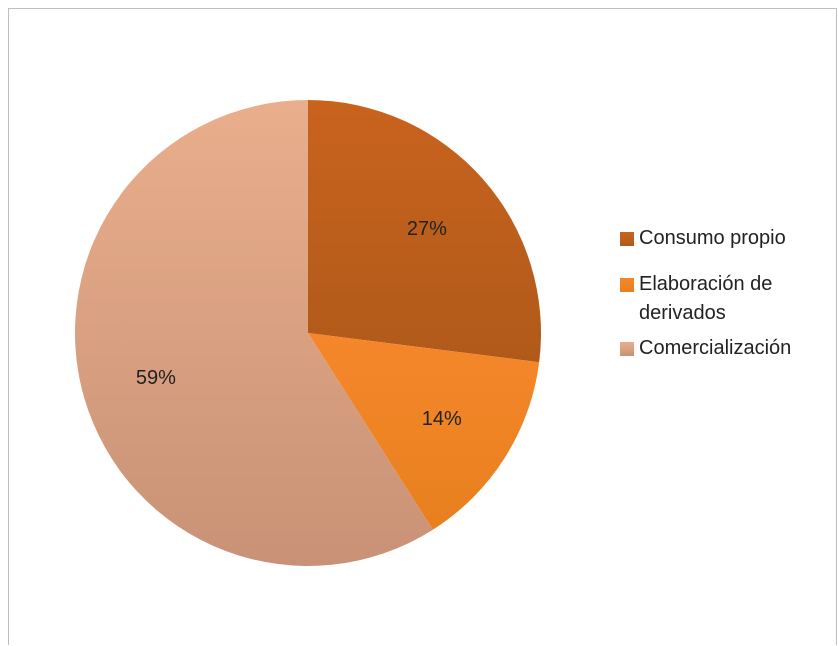  I want to click on legend-label: Elaboración de derivados, so click(706, 298).